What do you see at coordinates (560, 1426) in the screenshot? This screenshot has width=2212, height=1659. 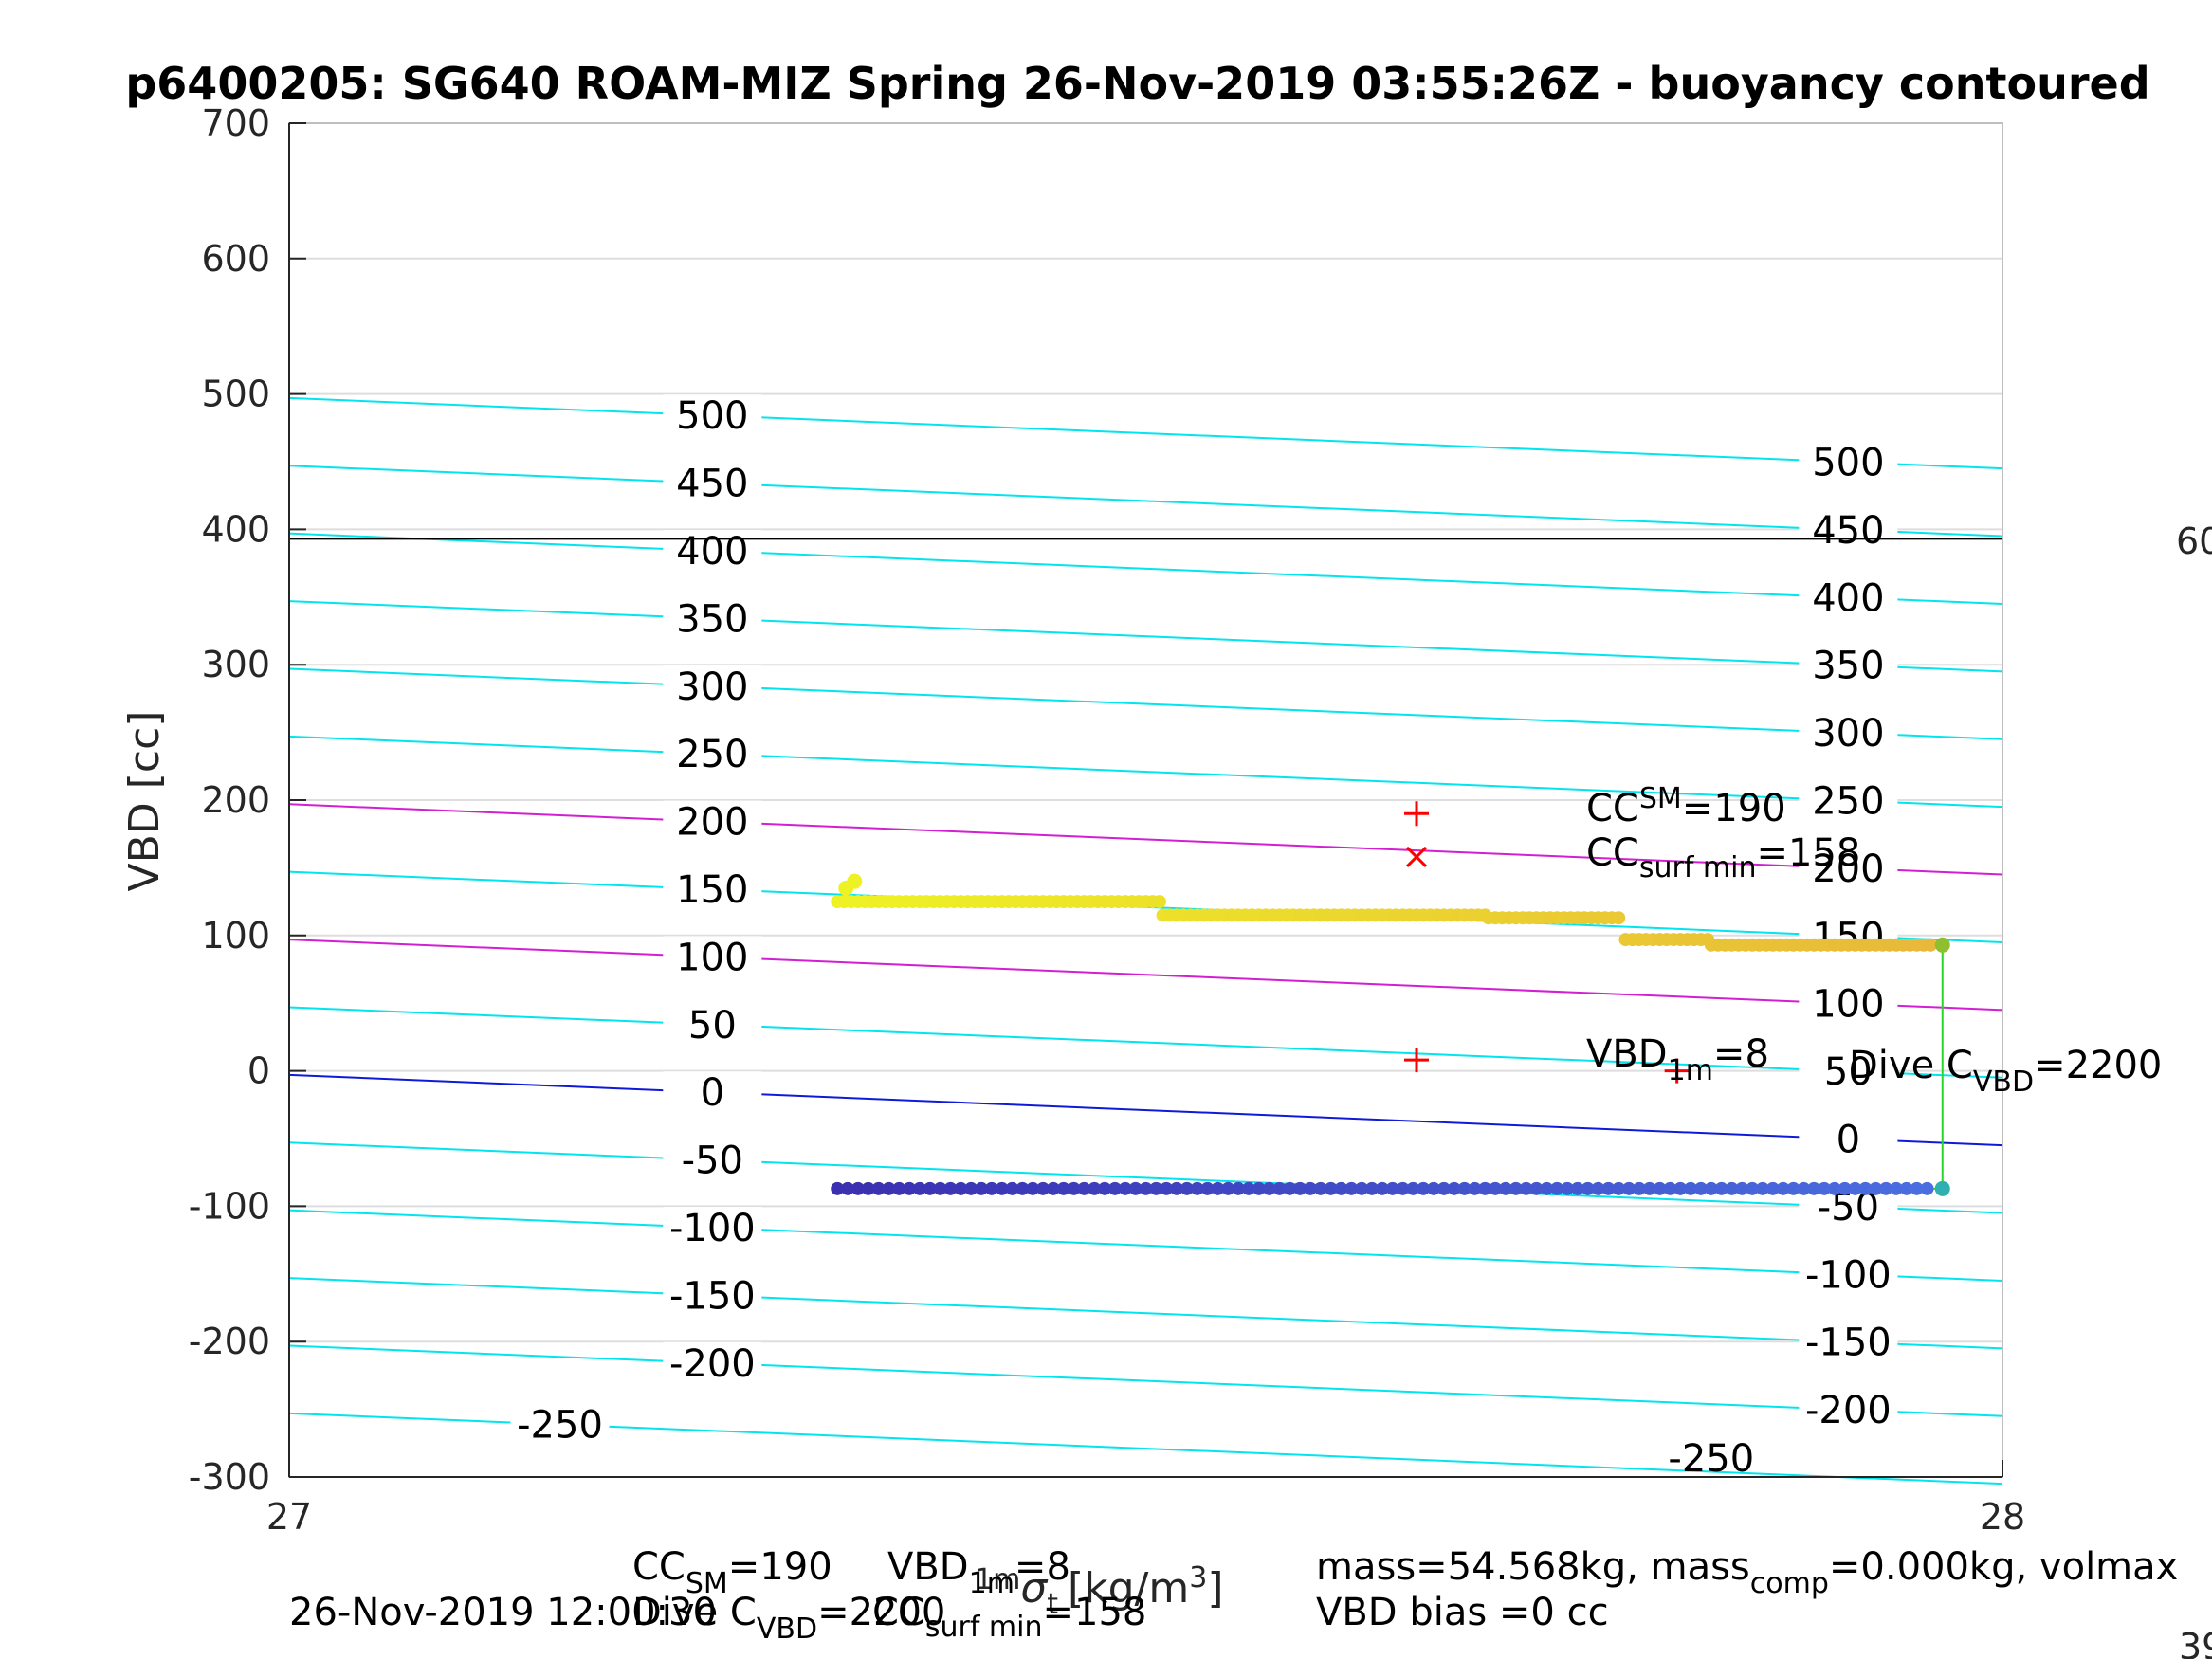 I see `contour-label-left: -250` at bounding box center [560, 1426].